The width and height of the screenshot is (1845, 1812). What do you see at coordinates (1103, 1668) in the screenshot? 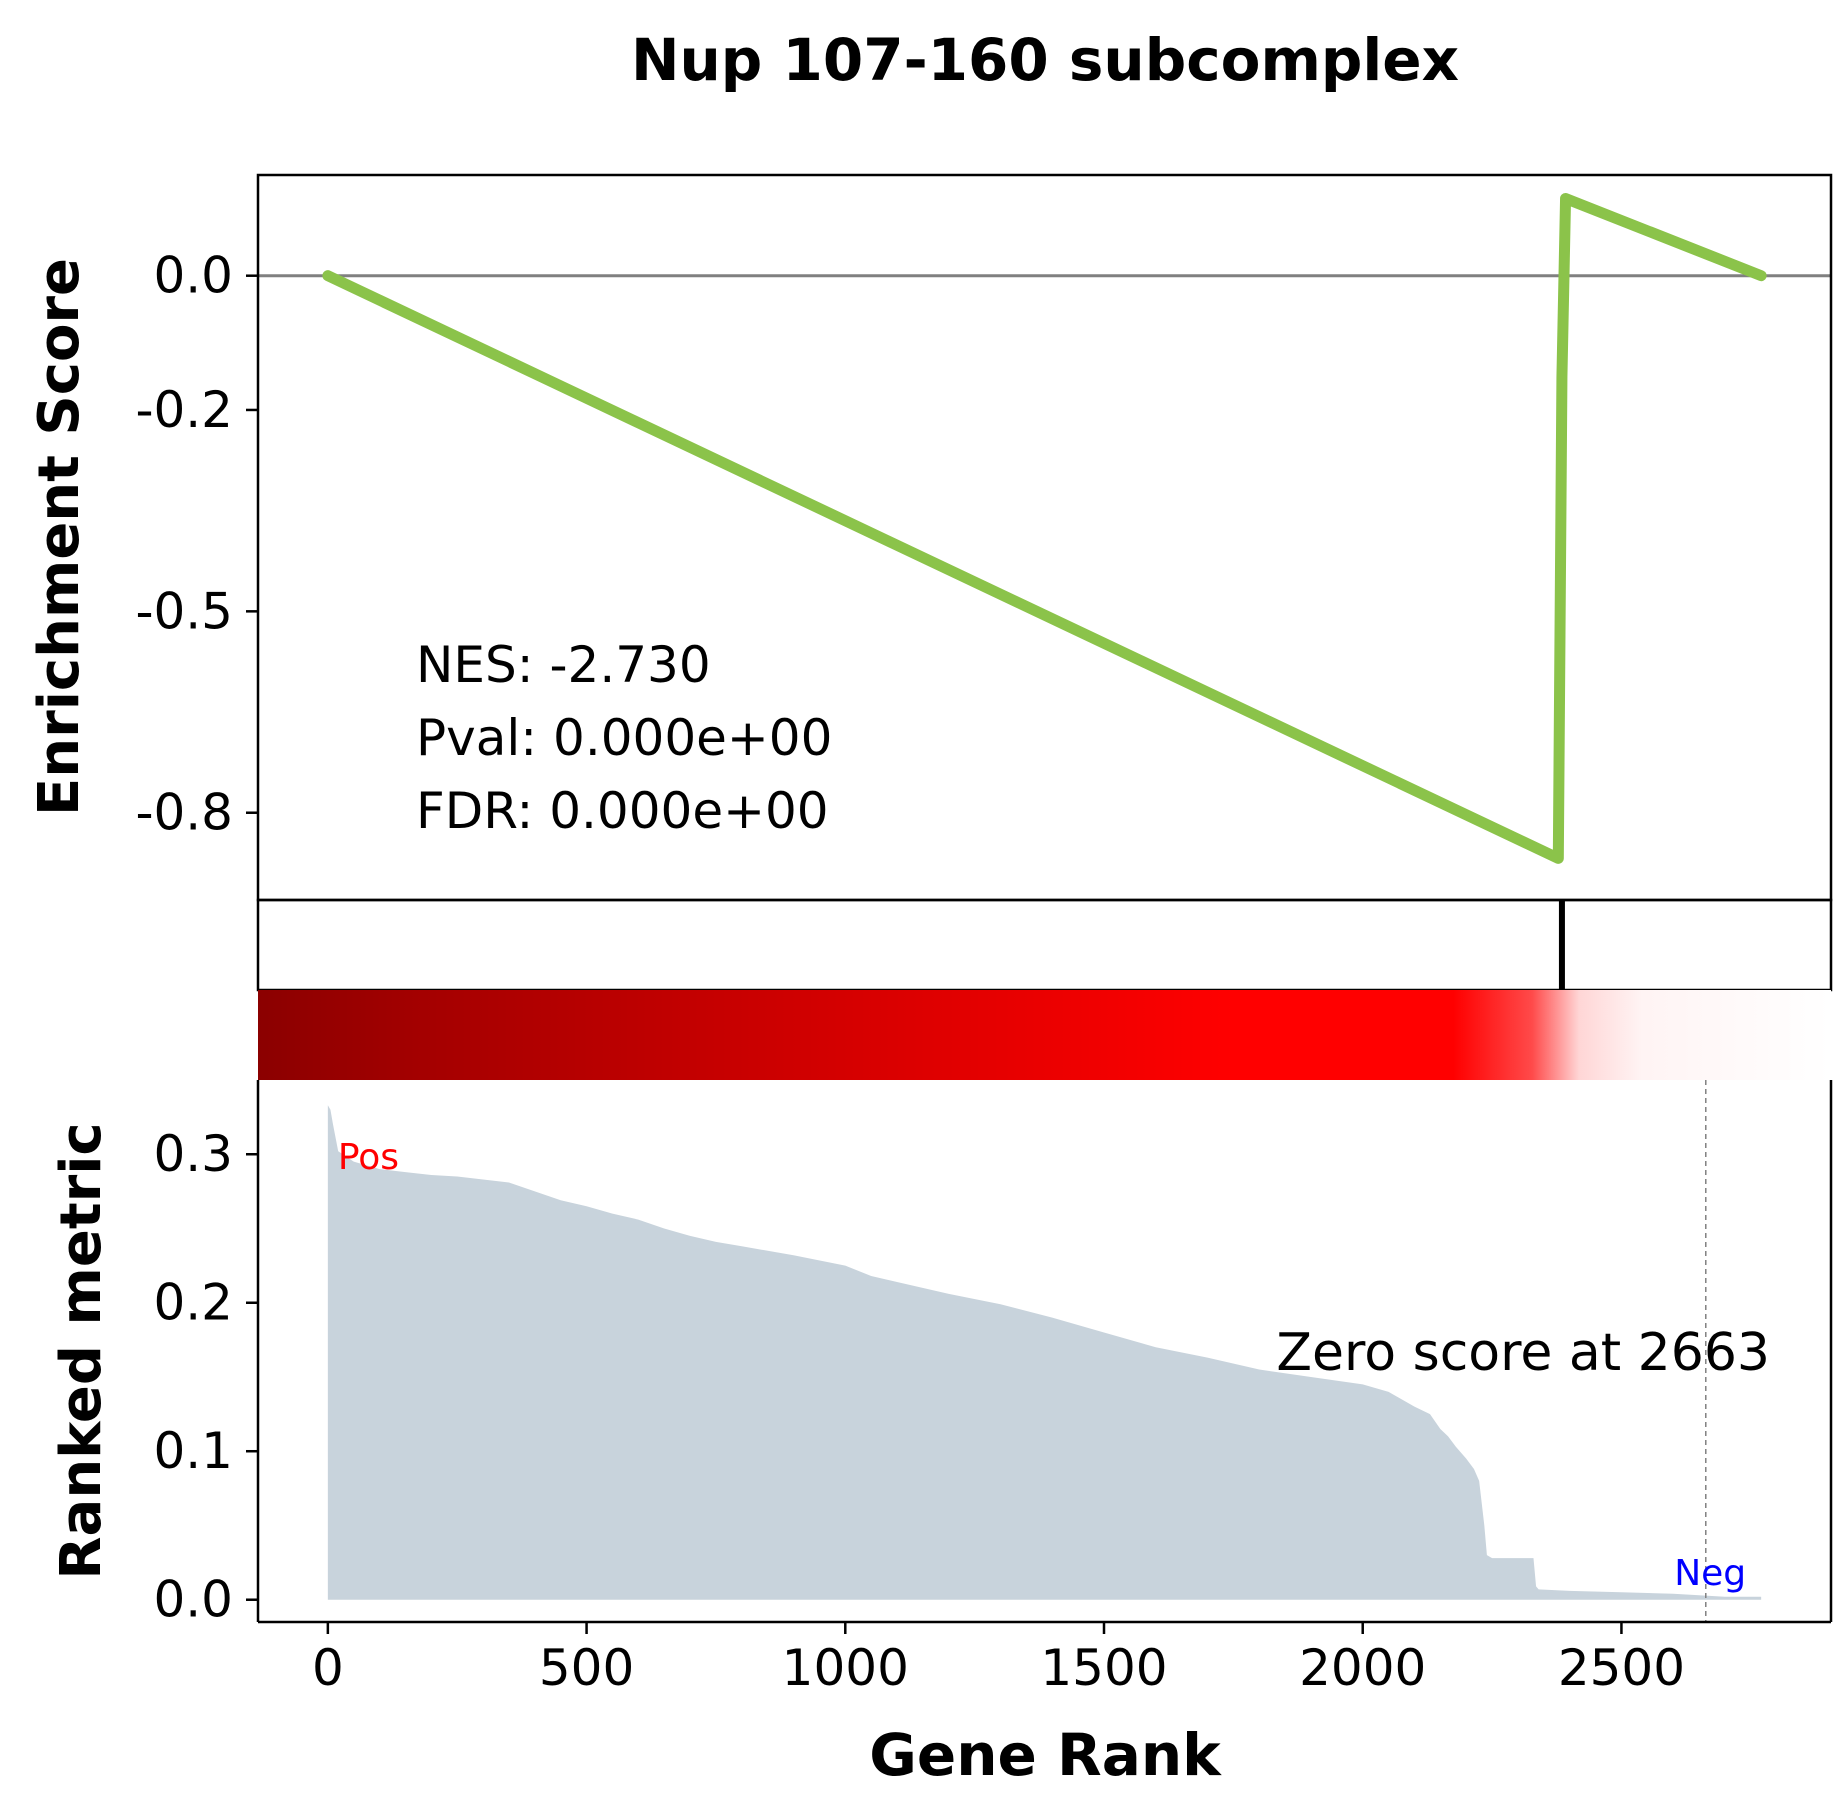
I see `x-tick-label: 1500` at bounding box center [1103, 1668].